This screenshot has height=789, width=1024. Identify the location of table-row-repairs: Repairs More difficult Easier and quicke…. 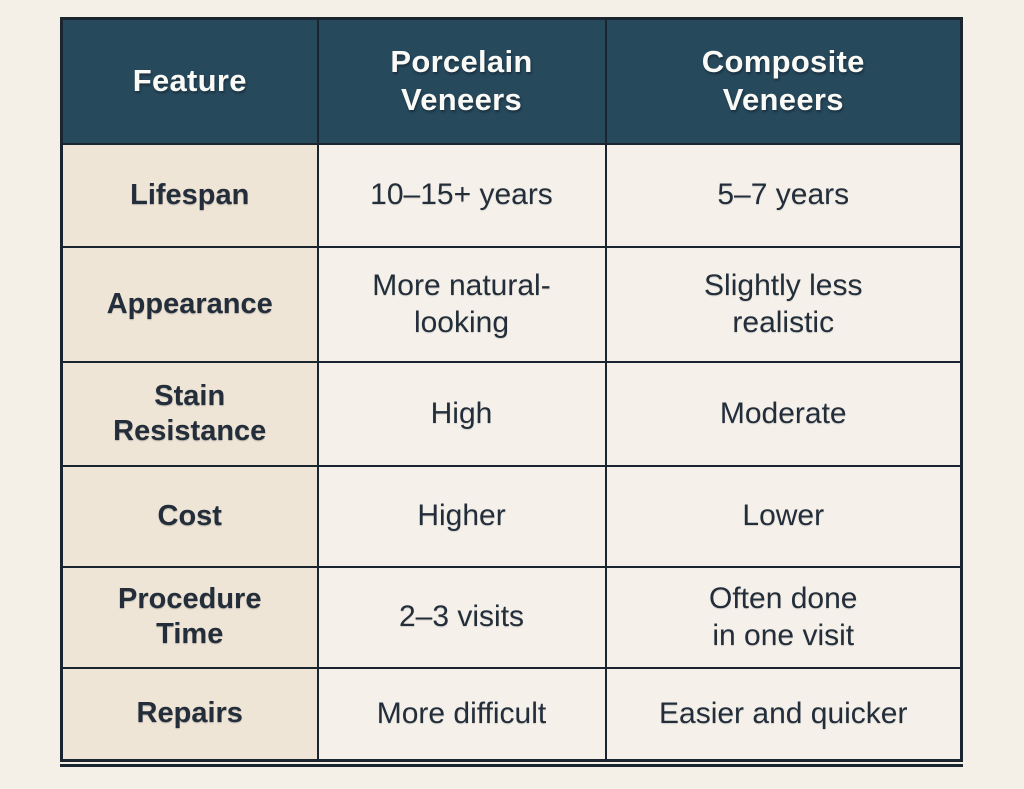
(511, 714).